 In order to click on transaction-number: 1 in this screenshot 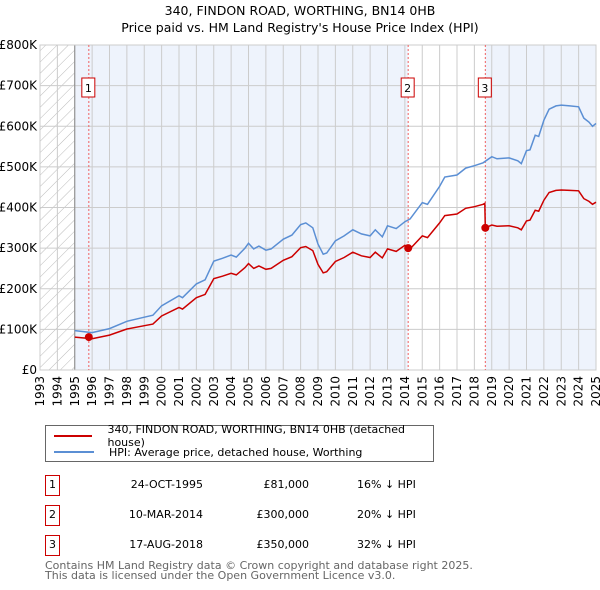, I will do `click(52, 485)`.